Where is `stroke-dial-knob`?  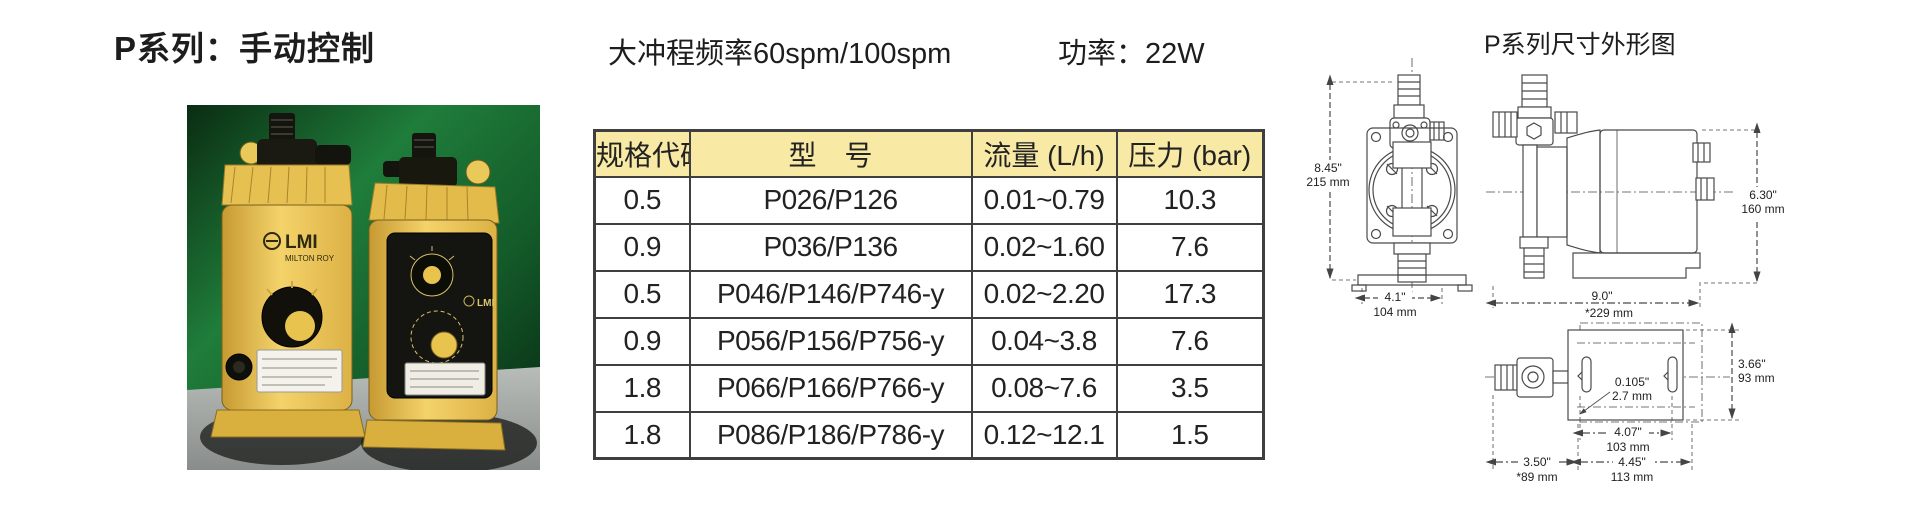 stroke-dial-knob is located at coordinates (444, 345).